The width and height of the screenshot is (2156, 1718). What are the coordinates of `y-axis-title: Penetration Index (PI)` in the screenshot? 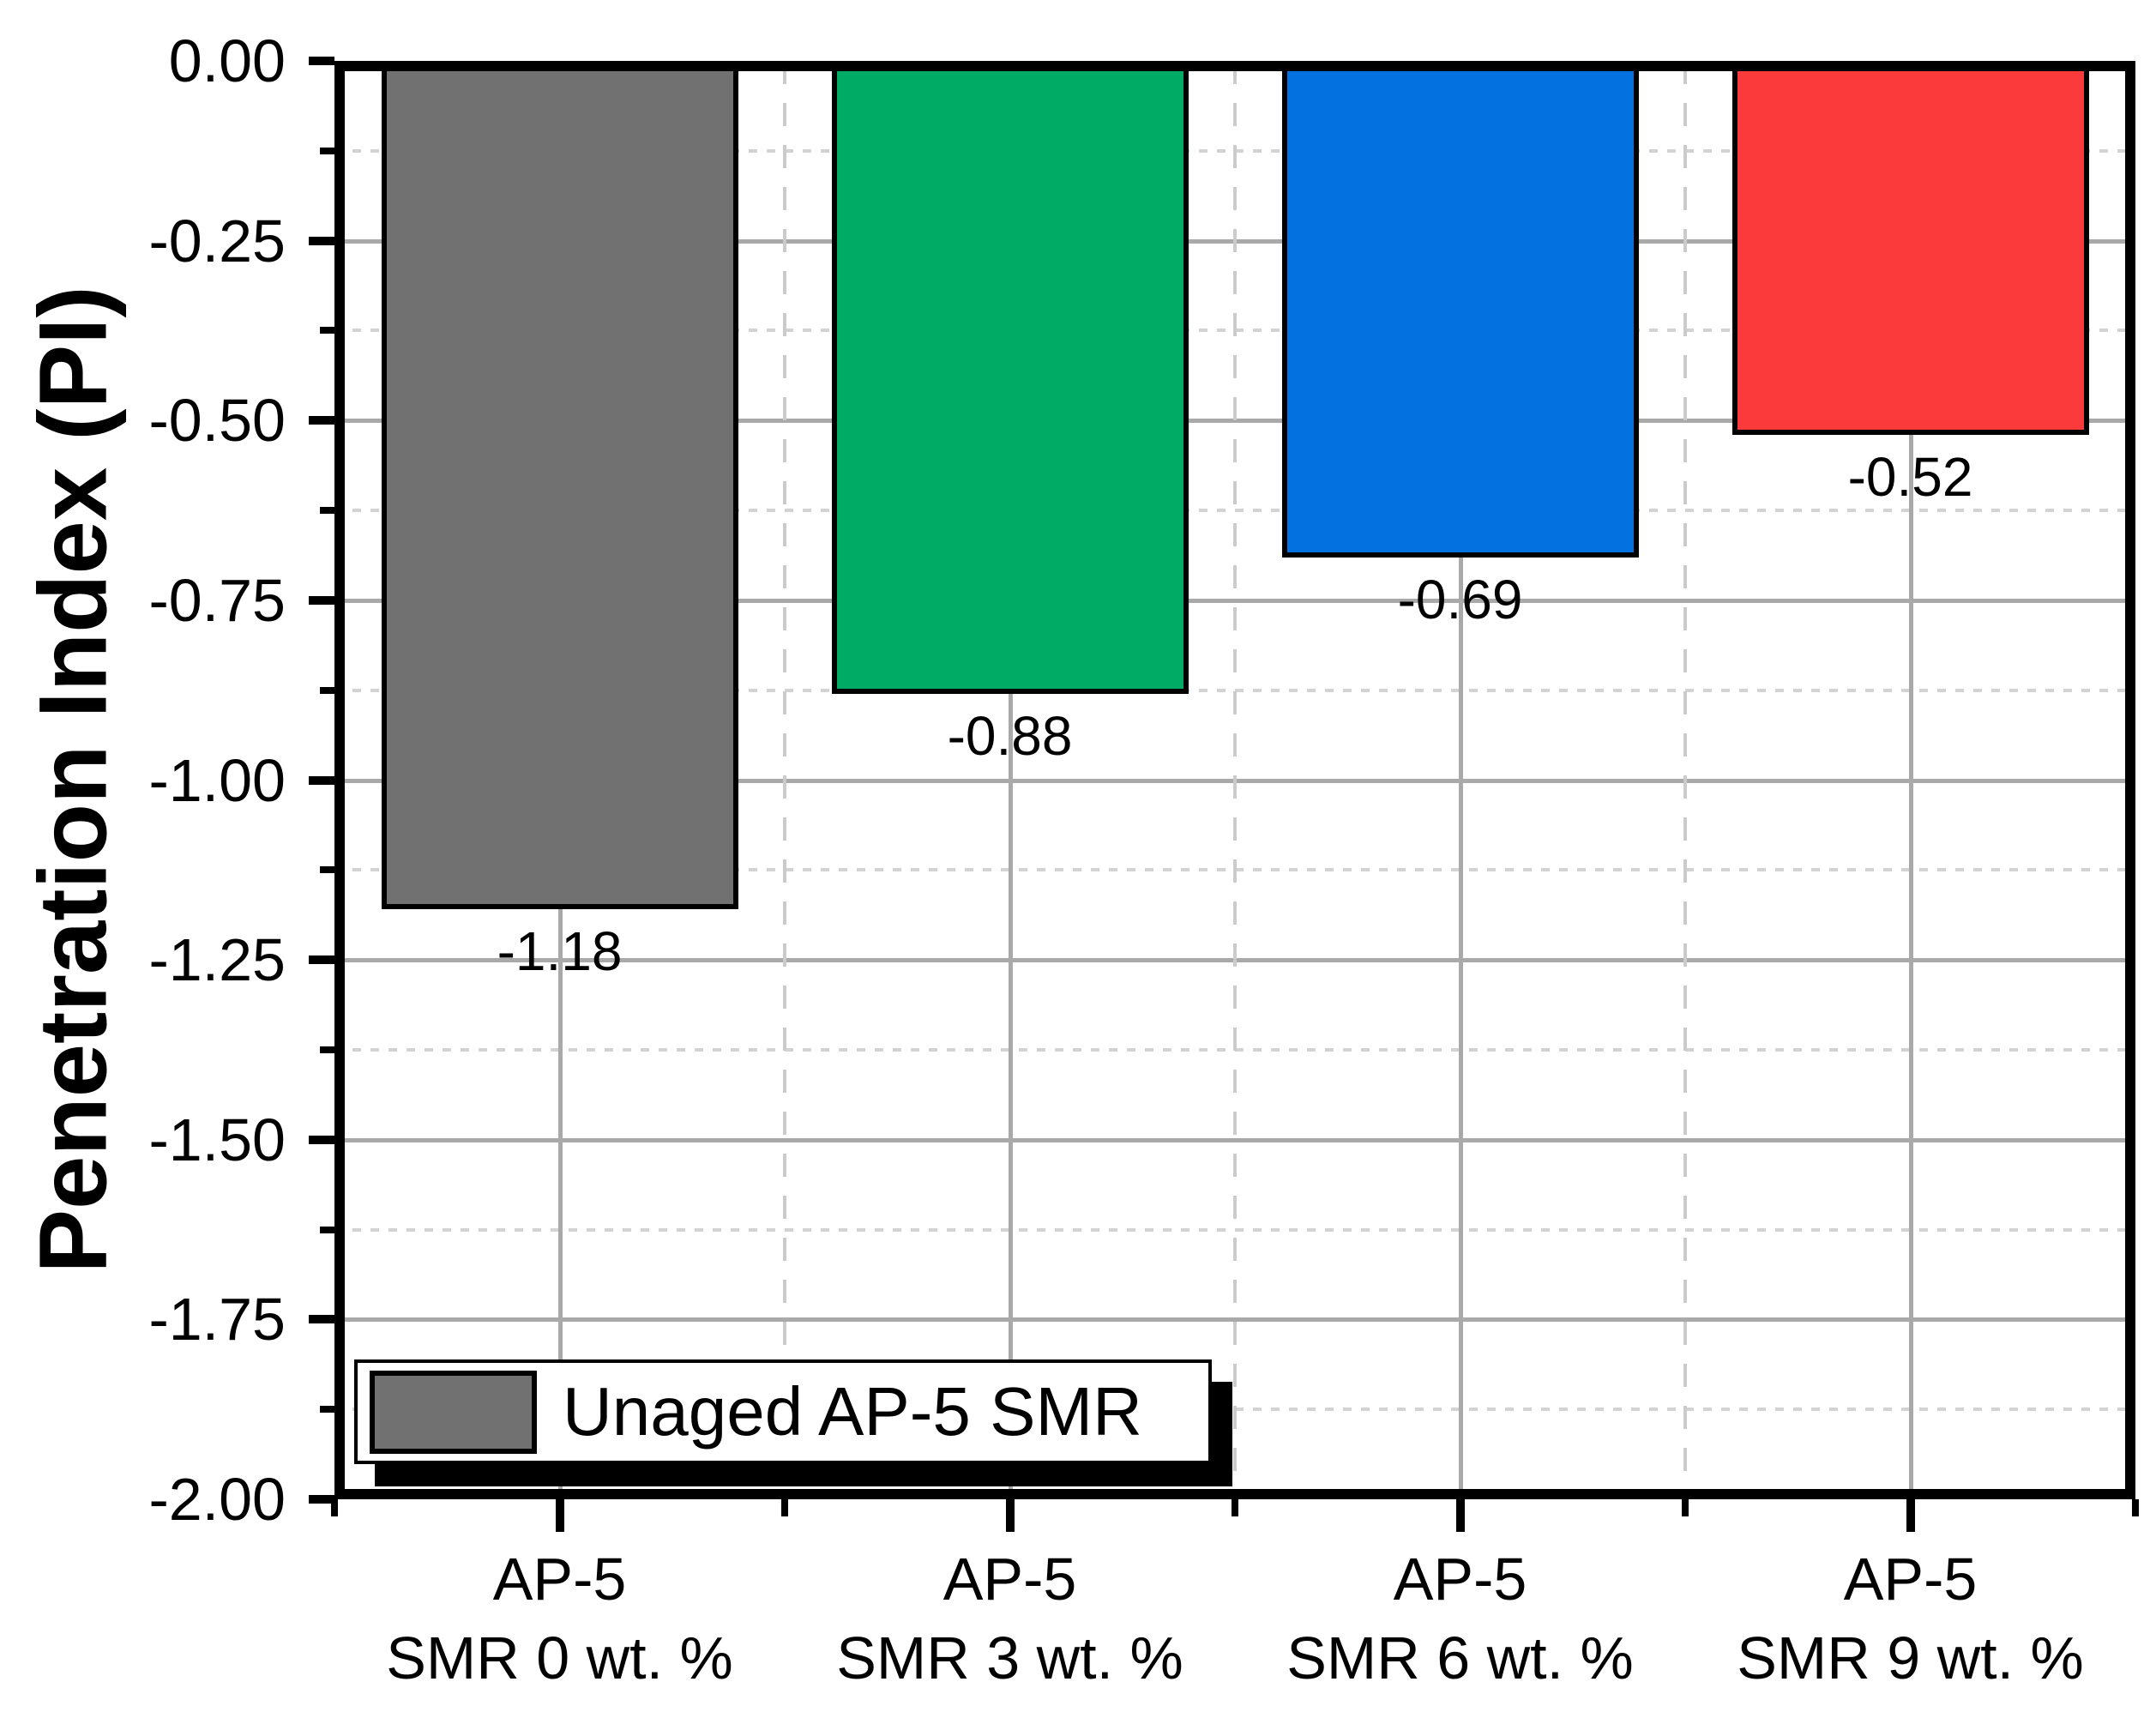 It's located at (73, 780).